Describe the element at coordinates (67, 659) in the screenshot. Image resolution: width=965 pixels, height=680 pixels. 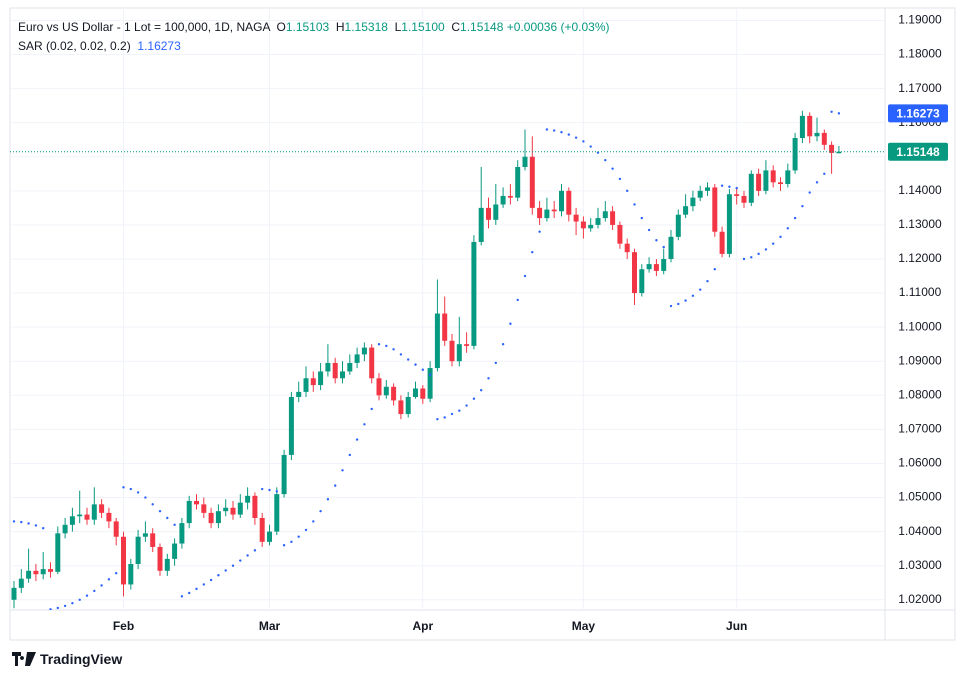
I see `brand: TradingView` at that location.